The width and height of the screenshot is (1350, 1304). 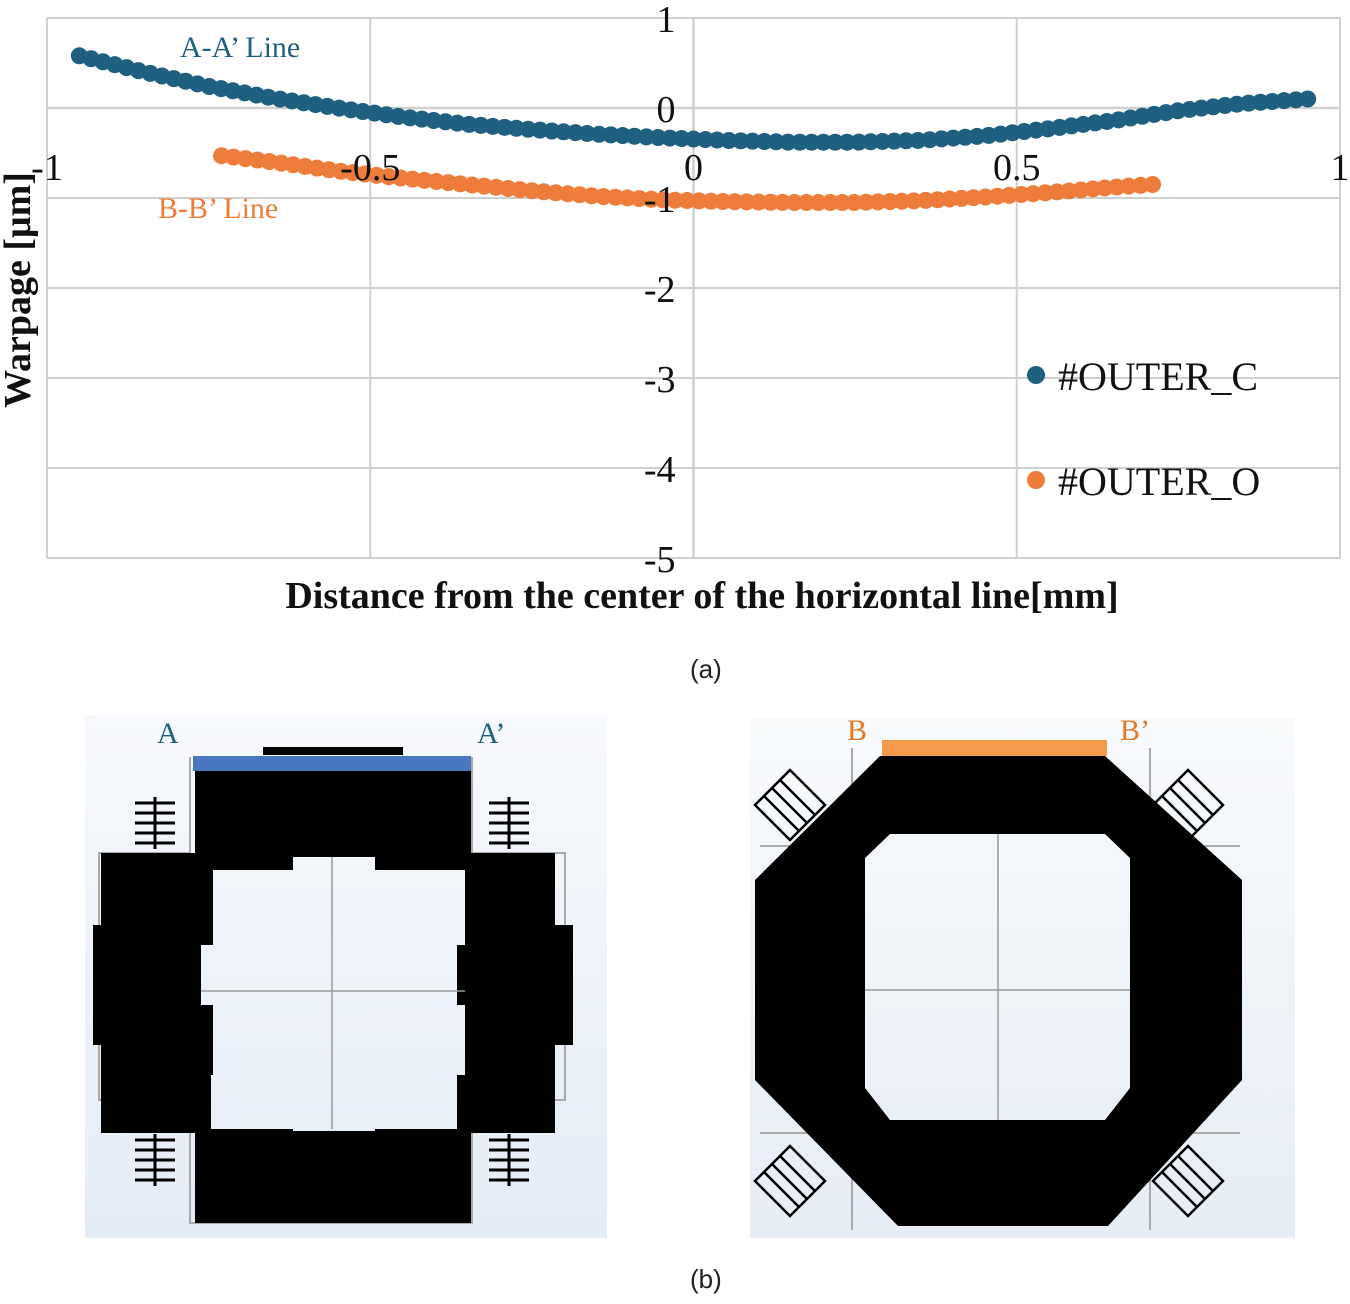 I want to click on y-tick-label: -4, so click(x=660, y=470).